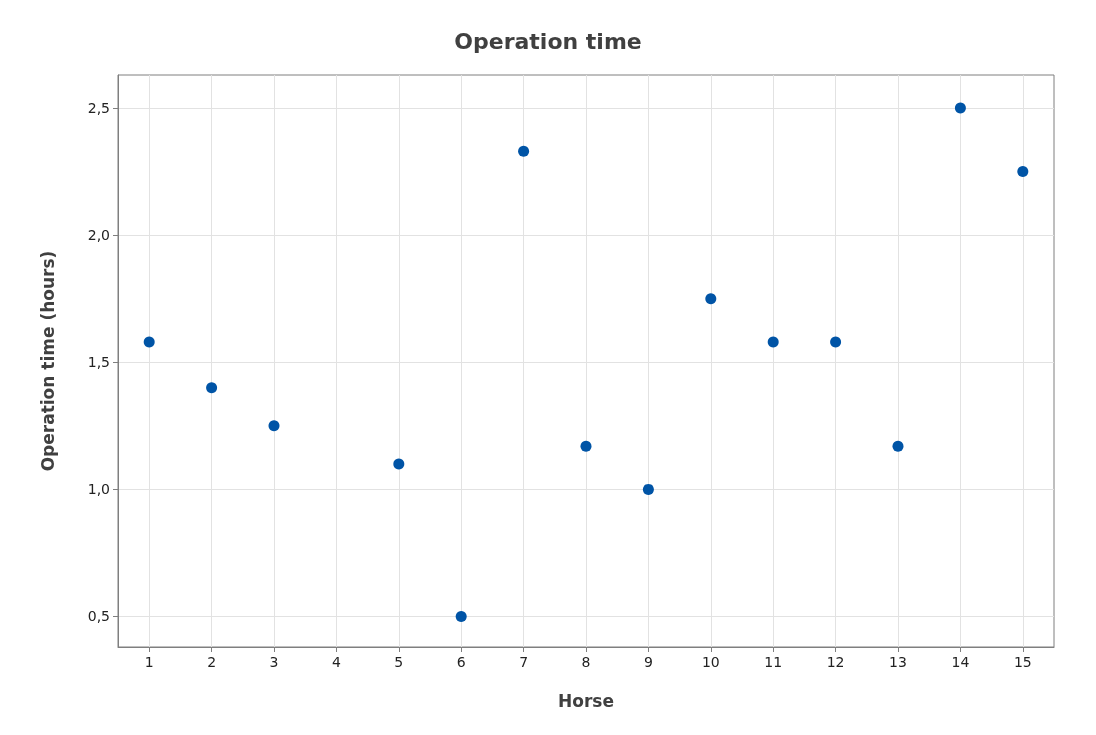 The height and width of the screenshot is (735, 1096). What do you see at coordinates (548, 41) in the screenshot?
I see `chart-title: Operation time` at bounding box center [548, 41].